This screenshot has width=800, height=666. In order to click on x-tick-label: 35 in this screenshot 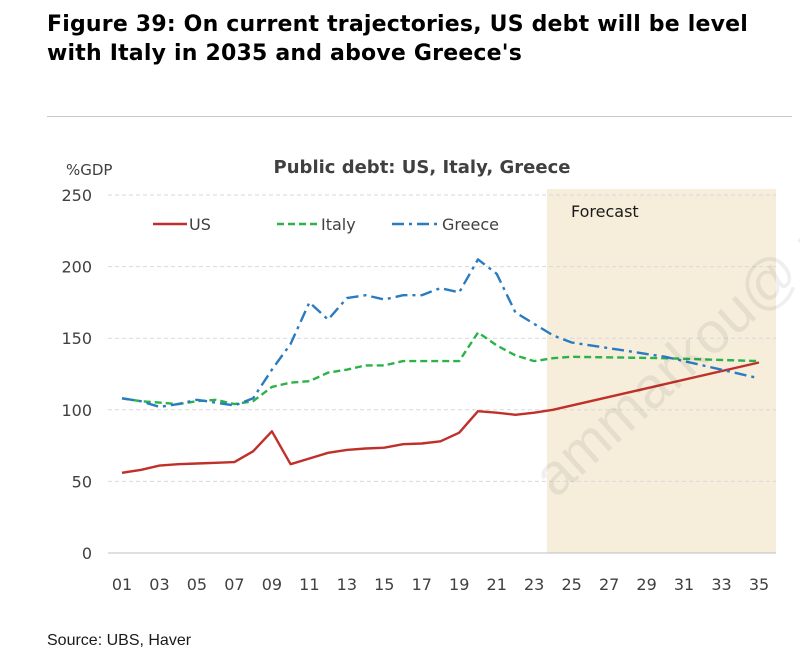, I will do `click(759, 584)`.